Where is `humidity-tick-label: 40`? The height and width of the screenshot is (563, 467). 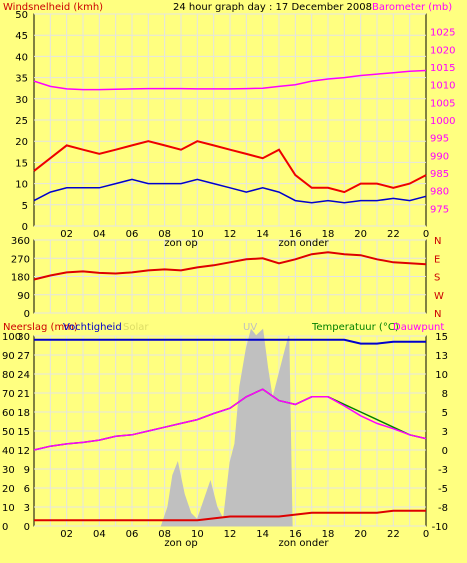
humidity-tick-label: 40 is located at coordinates (8, 451).